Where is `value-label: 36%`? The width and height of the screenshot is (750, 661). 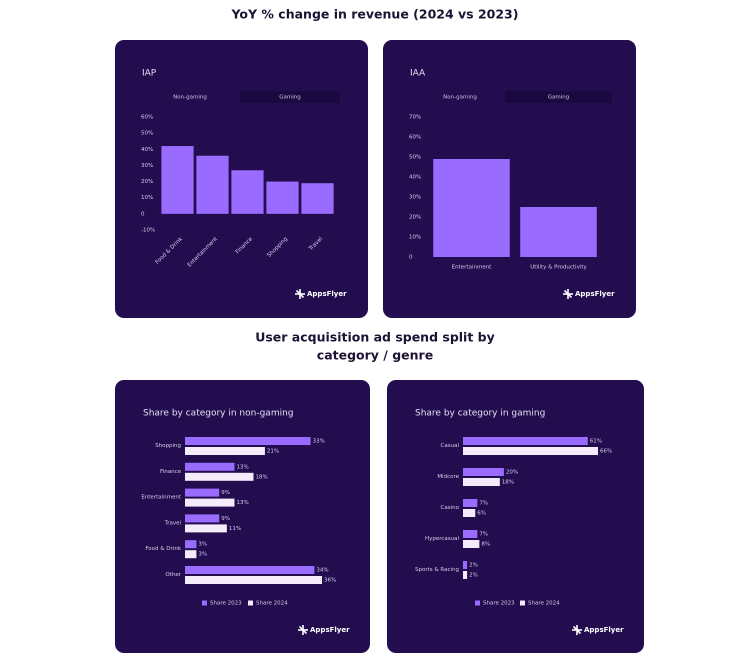
value-label: 36% is located at coordinates (330, 581).